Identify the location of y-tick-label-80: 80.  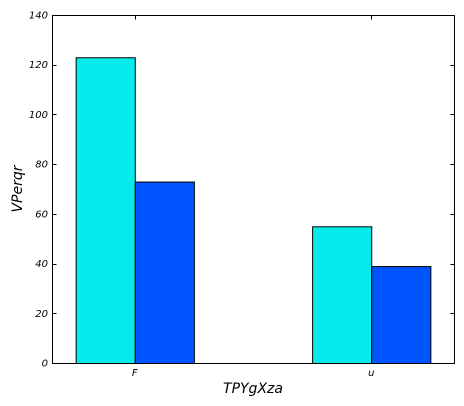
(41, 165).